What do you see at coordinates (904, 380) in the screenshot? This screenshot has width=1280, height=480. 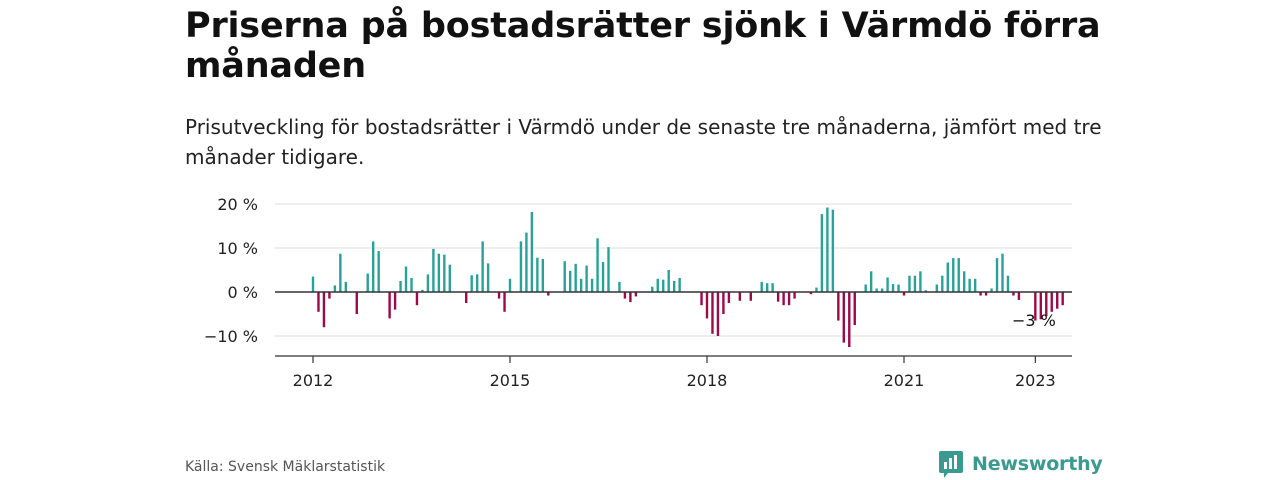 I see `x-tick-label: 2021` at bounding box center [904, 380].